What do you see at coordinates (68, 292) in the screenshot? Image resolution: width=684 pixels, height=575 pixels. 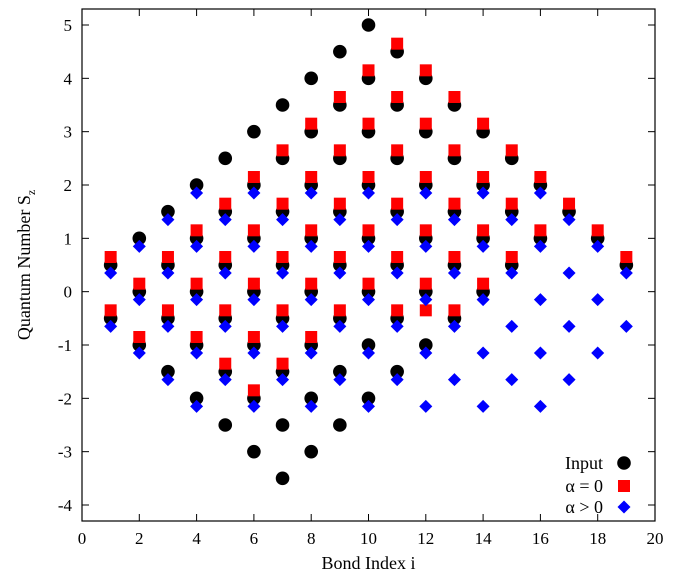 I see `y-tick-label: 0` at bounding box center [68, 292].